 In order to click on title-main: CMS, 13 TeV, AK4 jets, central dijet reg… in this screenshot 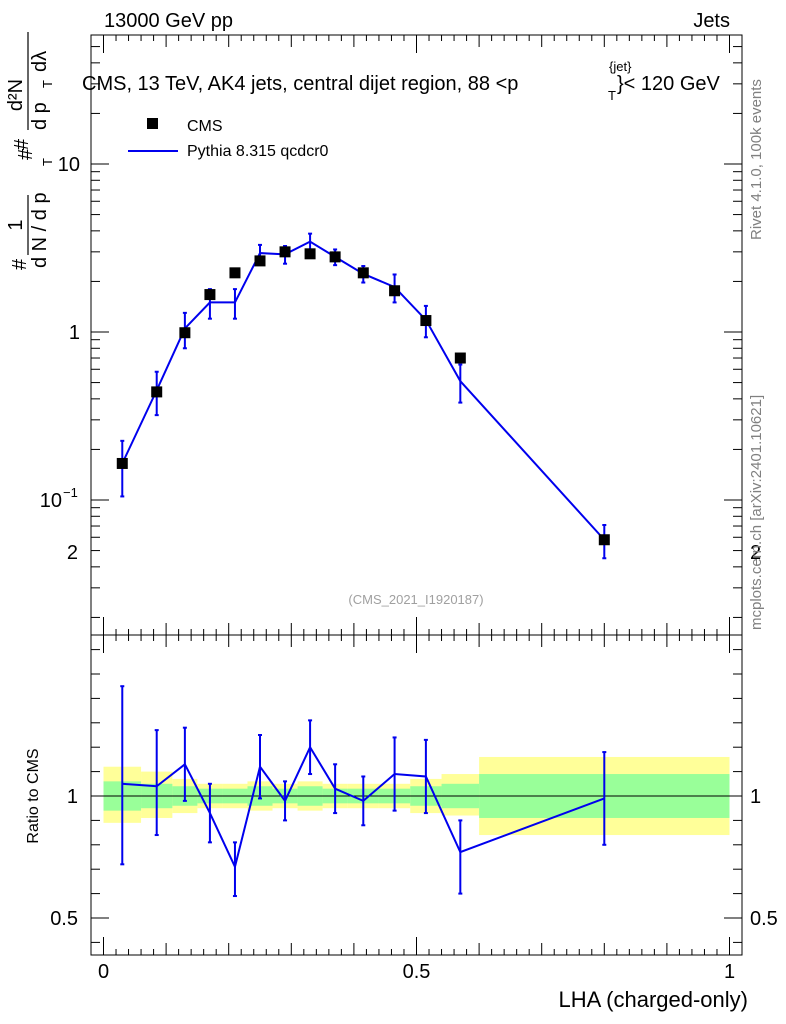, I will do `click(300, 84)`.